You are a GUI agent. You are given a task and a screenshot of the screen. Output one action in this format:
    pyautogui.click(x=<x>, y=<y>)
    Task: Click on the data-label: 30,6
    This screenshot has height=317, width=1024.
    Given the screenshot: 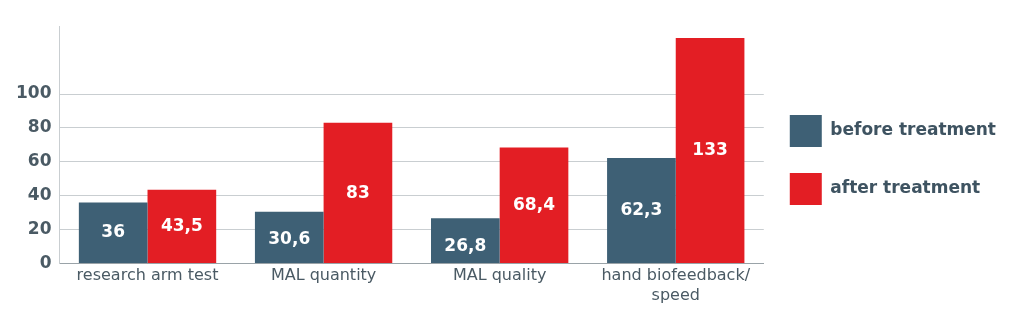 What is the action you would take?
    pyautogui.click(x=289, y=238)
    